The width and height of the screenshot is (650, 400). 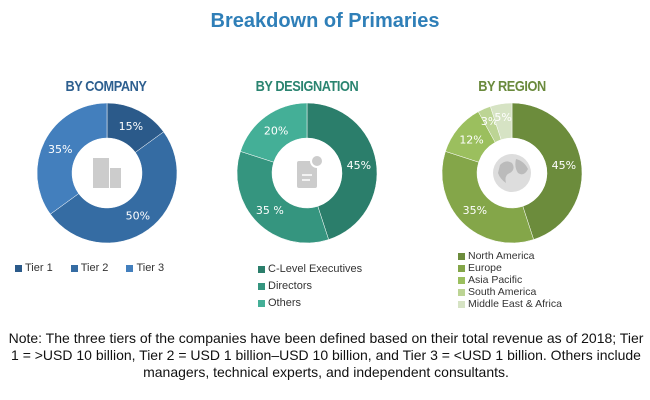 What do you see at coordinates (515, 304) in the screenshot?
I see `legend-label: Middle East & Africa` at bounding box center [515, 304].